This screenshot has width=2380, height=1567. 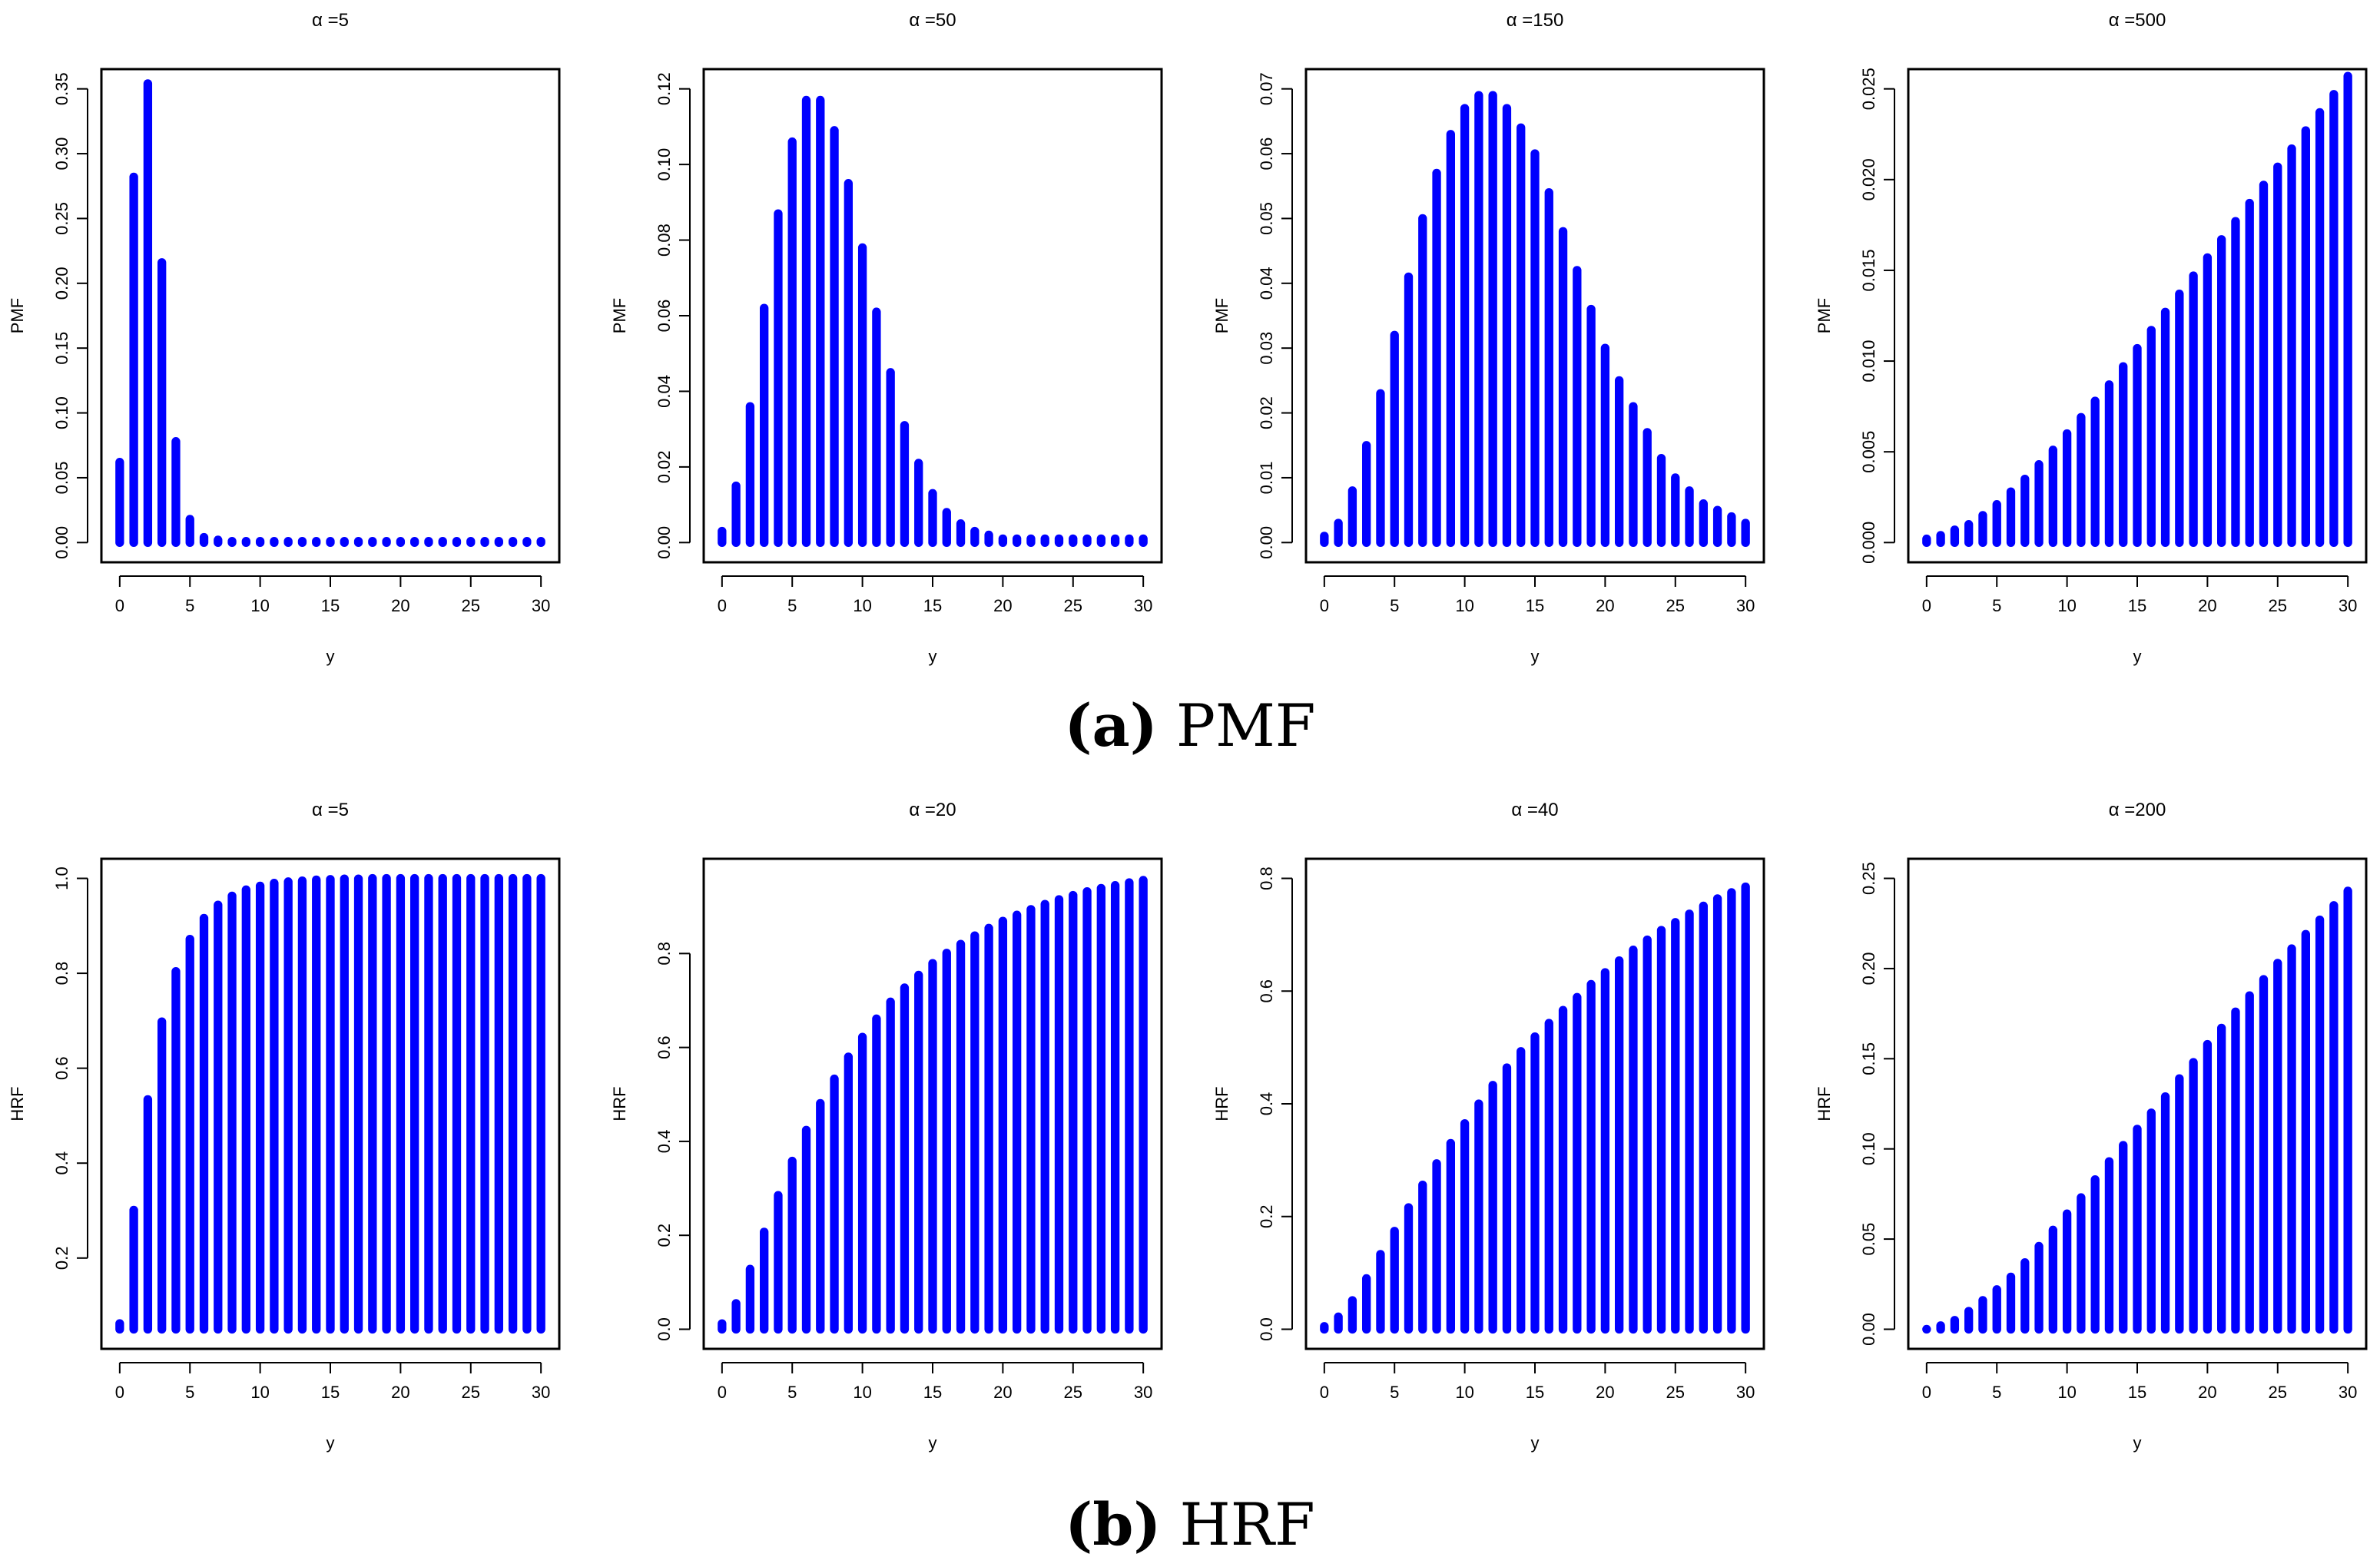 I want to click on y-tick-label: 0.01, so click(x=1266, y=478).